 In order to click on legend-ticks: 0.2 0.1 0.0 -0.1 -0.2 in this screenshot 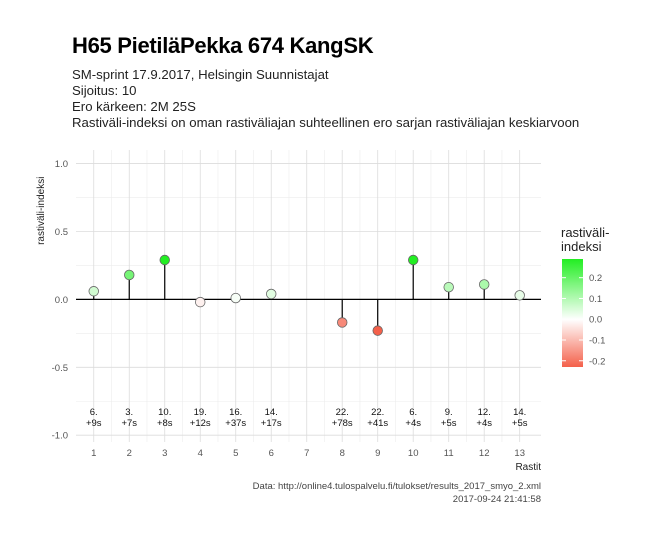, I will do `click(583, 320)`.